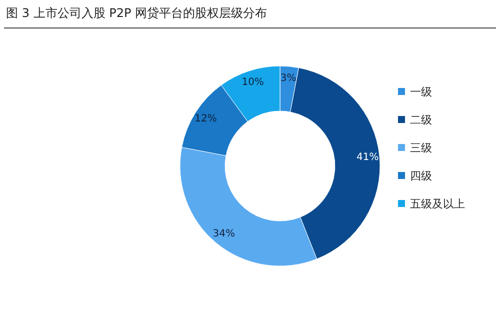  Describe the element at coordinates (205, 118) in the screenshot. I see `data-label: 12%` at that location.